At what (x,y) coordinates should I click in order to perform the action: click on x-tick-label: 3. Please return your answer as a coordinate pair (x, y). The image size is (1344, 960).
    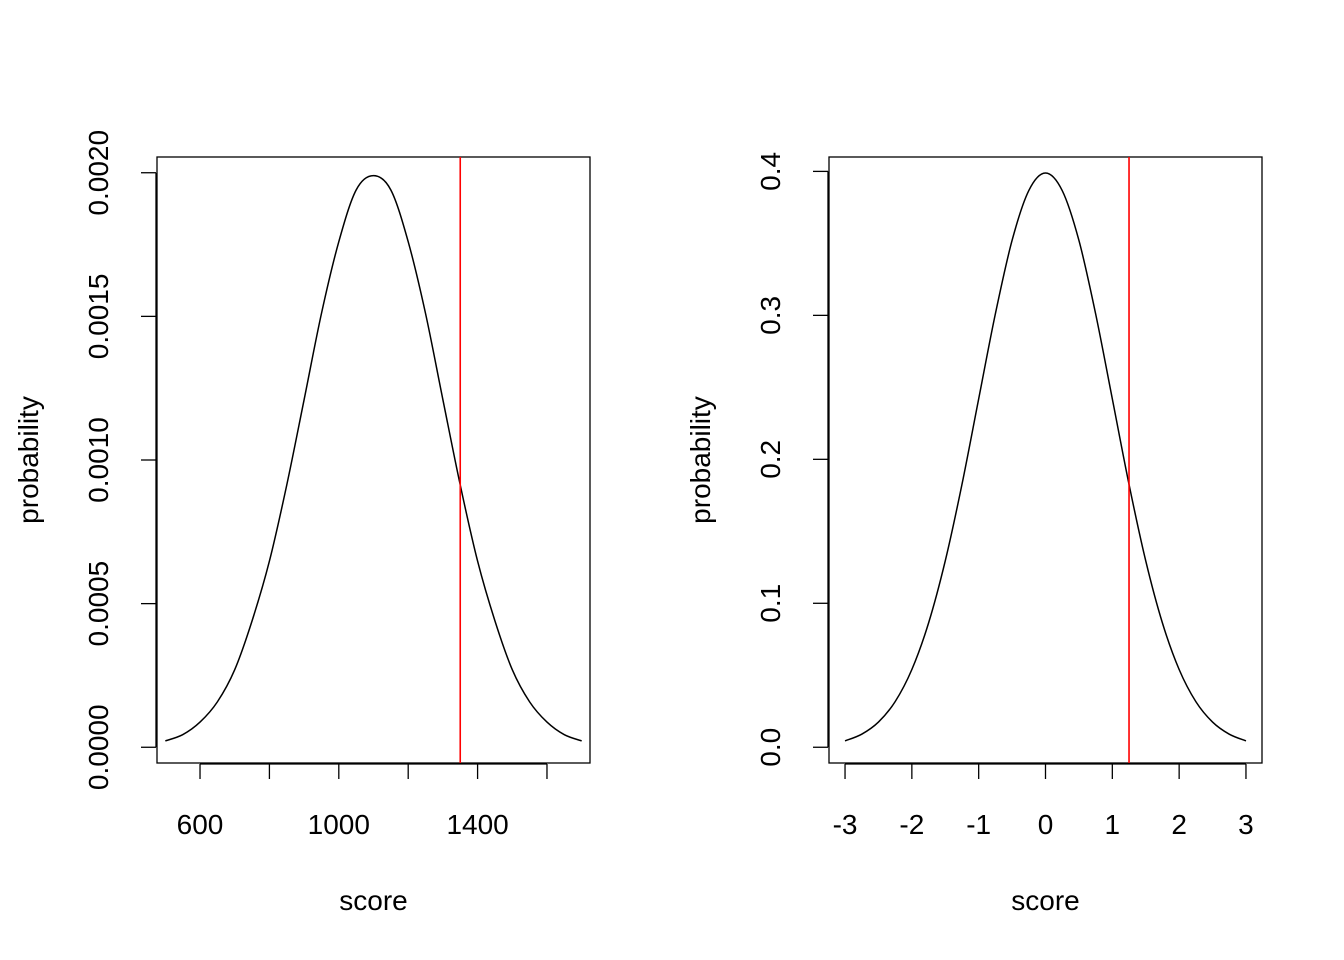
    Looking at the image, I should click on (1246, 824).